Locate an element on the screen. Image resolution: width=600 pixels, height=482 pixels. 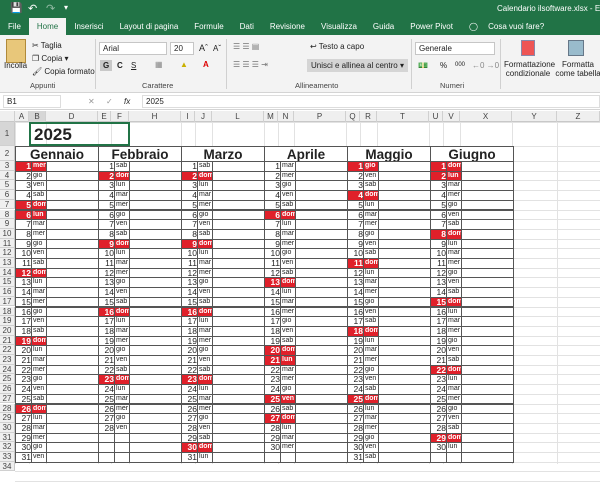
undo-icon: ↶ is located at coordinates (33, 9).